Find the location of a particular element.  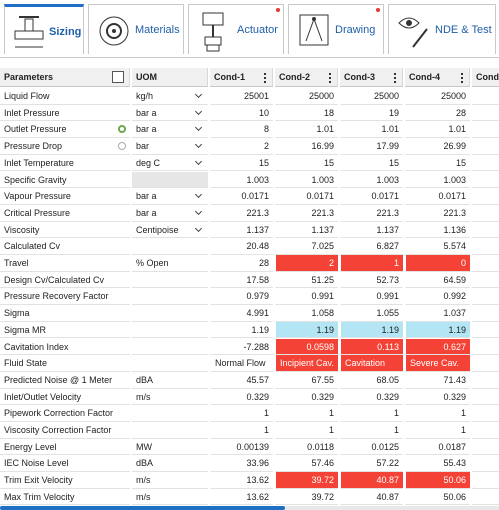

tab-actuator: Actuator is located at coordinates (236, 29).